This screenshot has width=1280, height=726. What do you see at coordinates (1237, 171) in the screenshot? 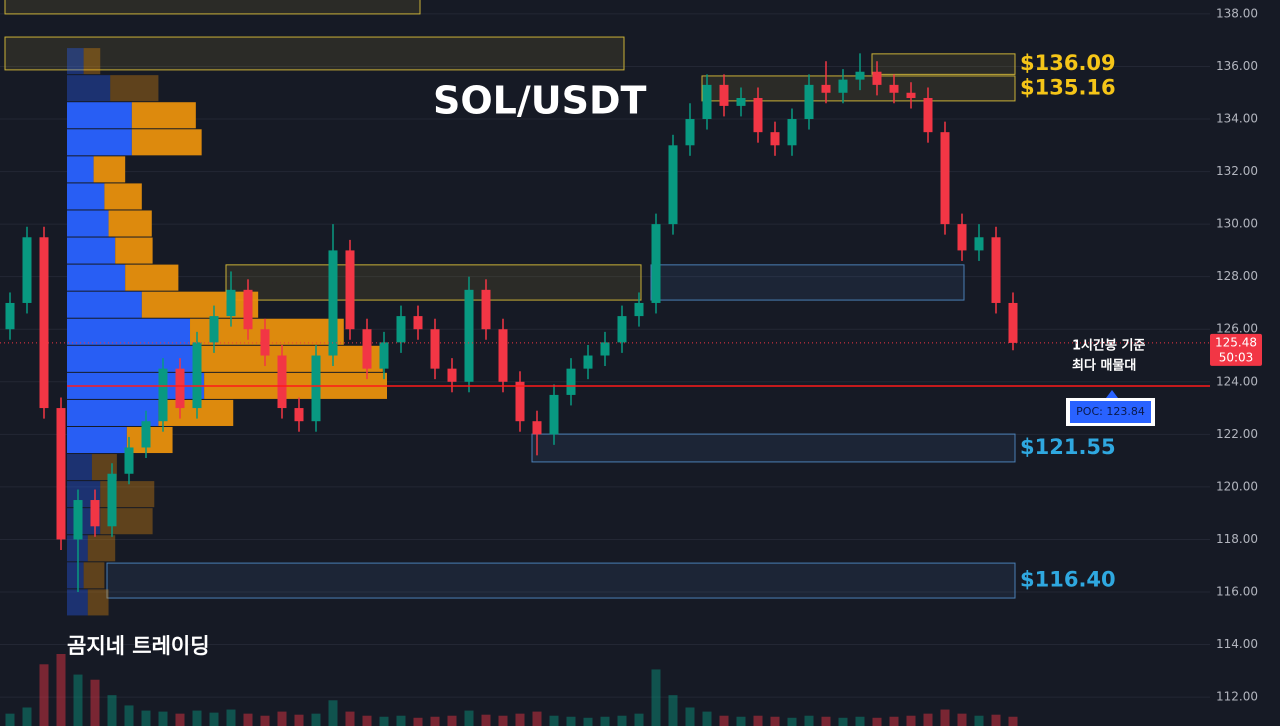
I see `y-tick-label: 132.00` at bounding box center [1237, 171].